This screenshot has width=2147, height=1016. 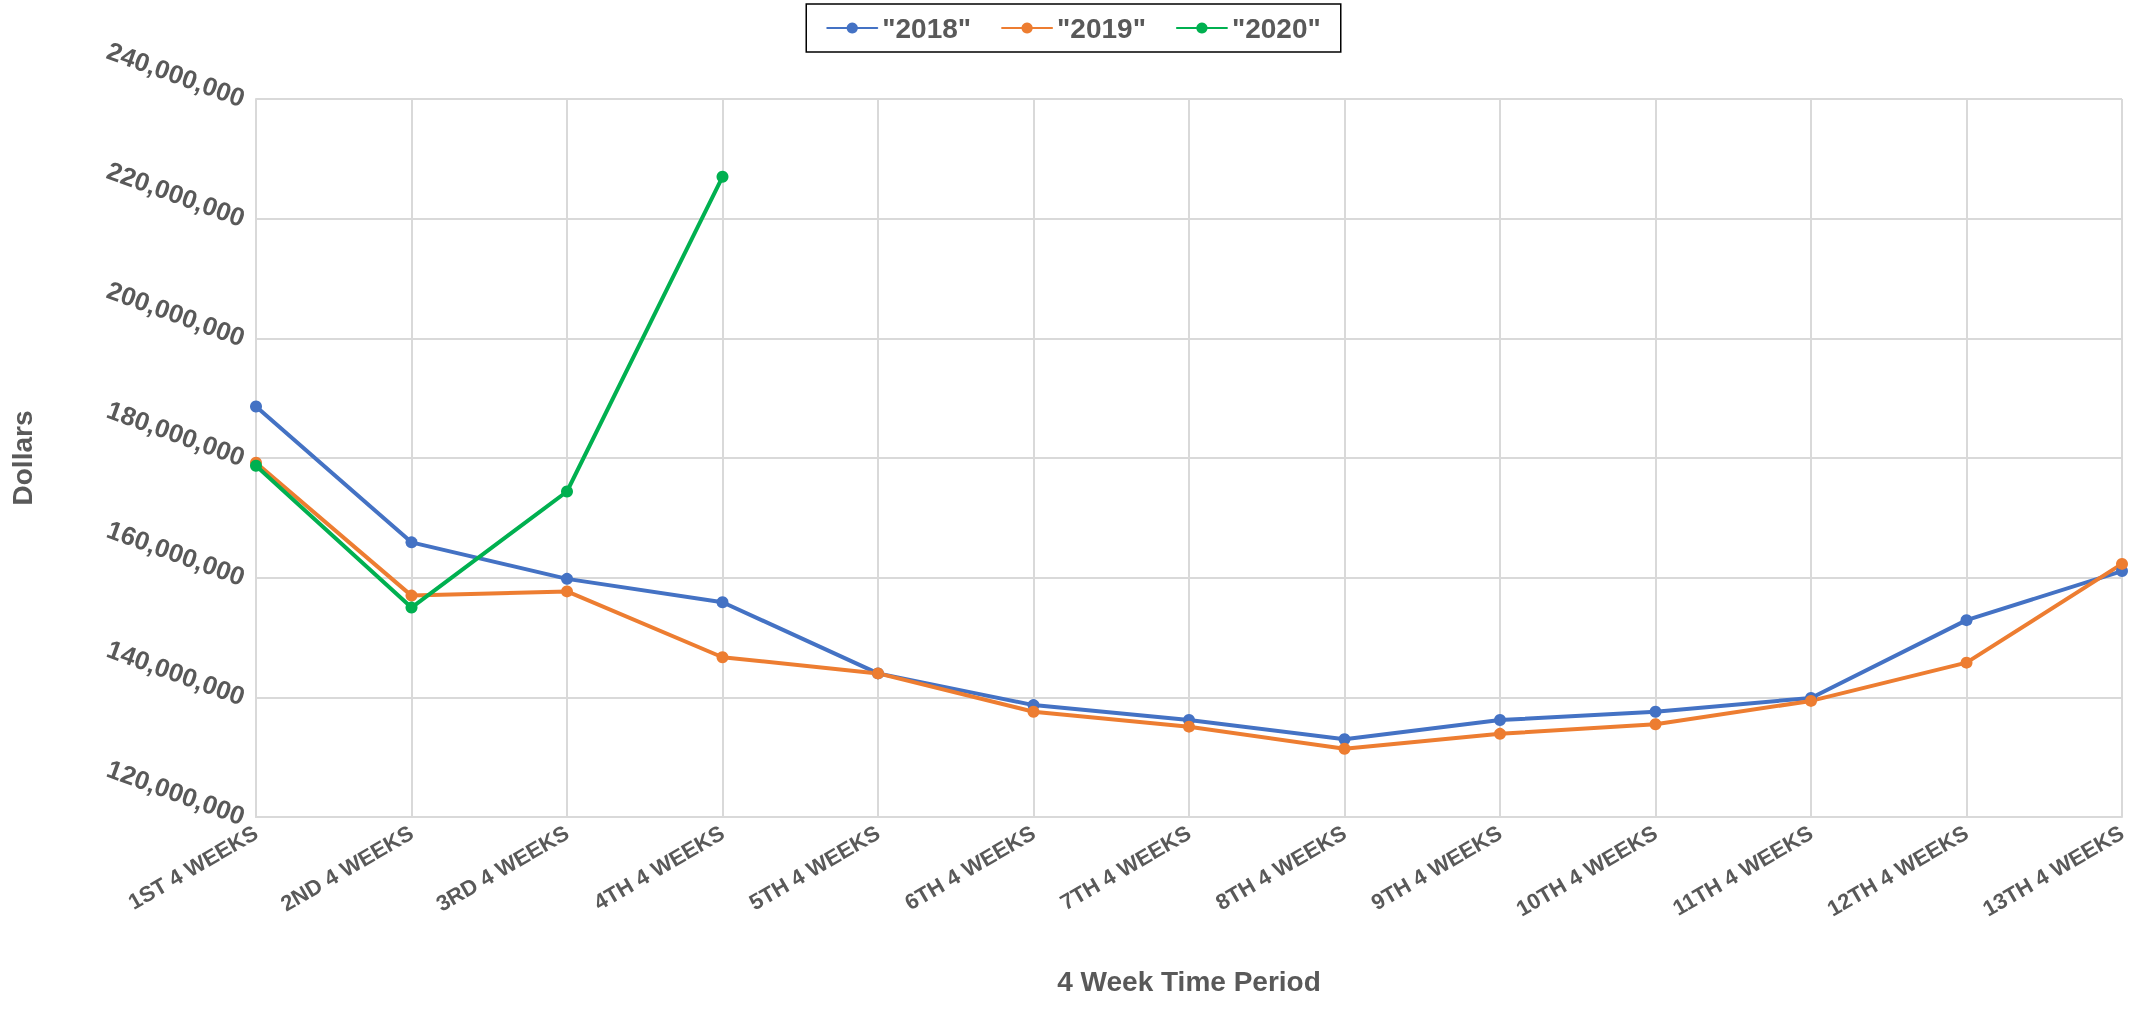 What do you see at coordinates (927, 28) in the screenshot?
I see `legend-label: "2018"` at bounding box center [927, 28].